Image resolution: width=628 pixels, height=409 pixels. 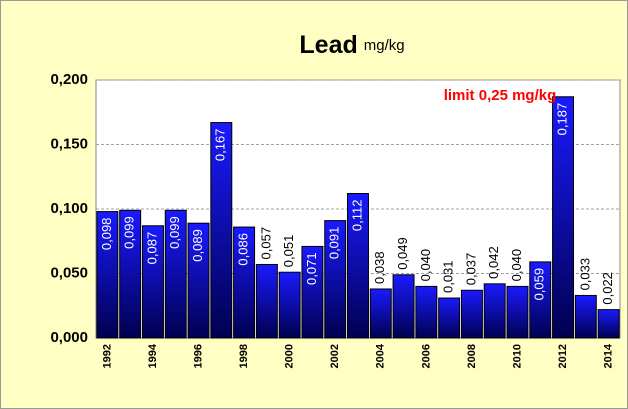 What do you see at coordinates (539, 284) in the screenshot?
I see `value-label: 0,059` at bounding box center [539, 284].